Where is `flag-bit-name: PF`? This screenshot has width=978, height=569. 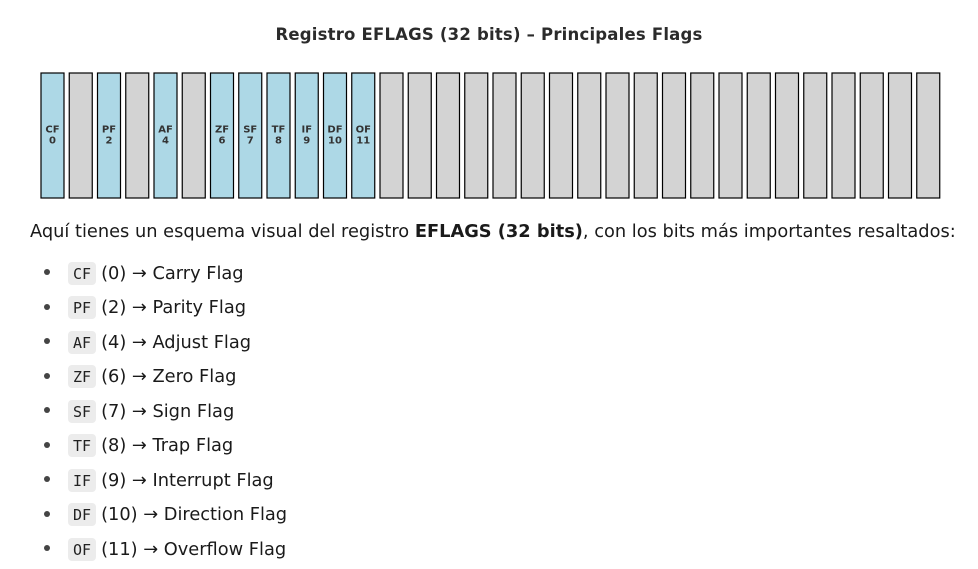 flag-bit-name: PF is located at coordinates (109, 130).